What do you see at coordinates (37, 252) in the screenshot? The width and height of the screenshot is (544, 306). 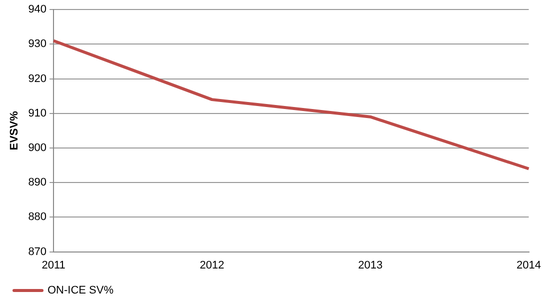 I see `y-tick-label: 870` at bounding box center [37, 252].